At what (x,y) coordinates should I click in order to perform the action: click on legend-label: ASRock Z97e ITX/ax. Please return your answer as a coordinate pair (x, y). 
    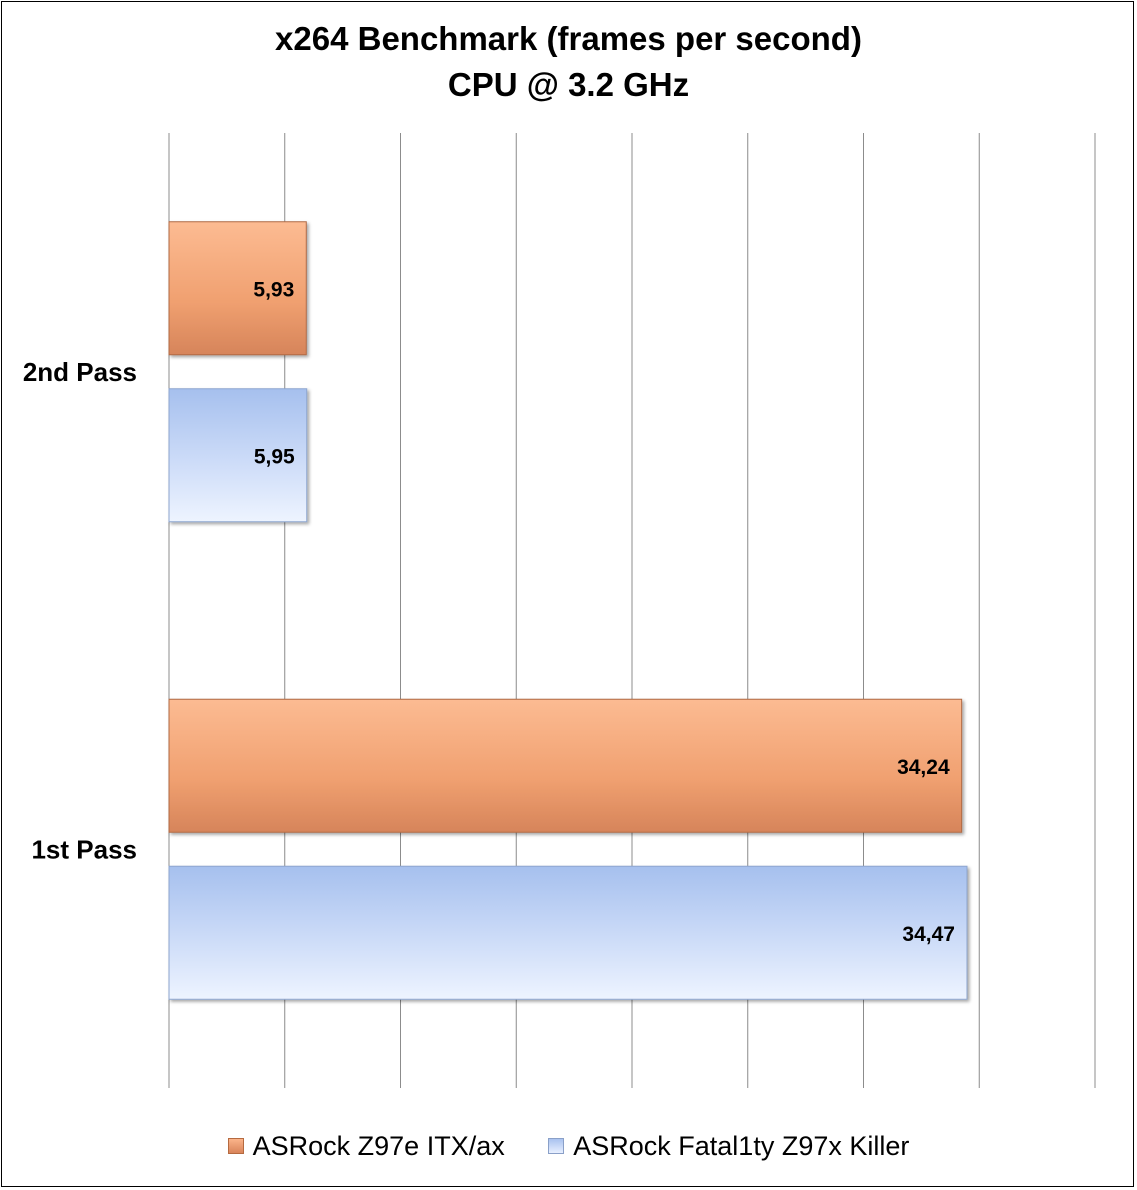
    Looking at the image, I should click on (378, 1145).